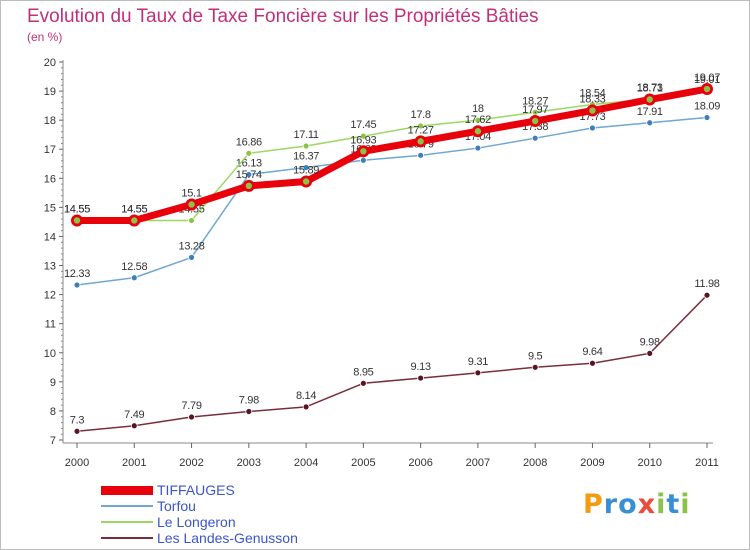 The width and height of the screenshot is (750, 550). What do you see at coordinates (535, 101) in the screenshot?
I see `data-label: 18.27` at bounding box center [535, 101].